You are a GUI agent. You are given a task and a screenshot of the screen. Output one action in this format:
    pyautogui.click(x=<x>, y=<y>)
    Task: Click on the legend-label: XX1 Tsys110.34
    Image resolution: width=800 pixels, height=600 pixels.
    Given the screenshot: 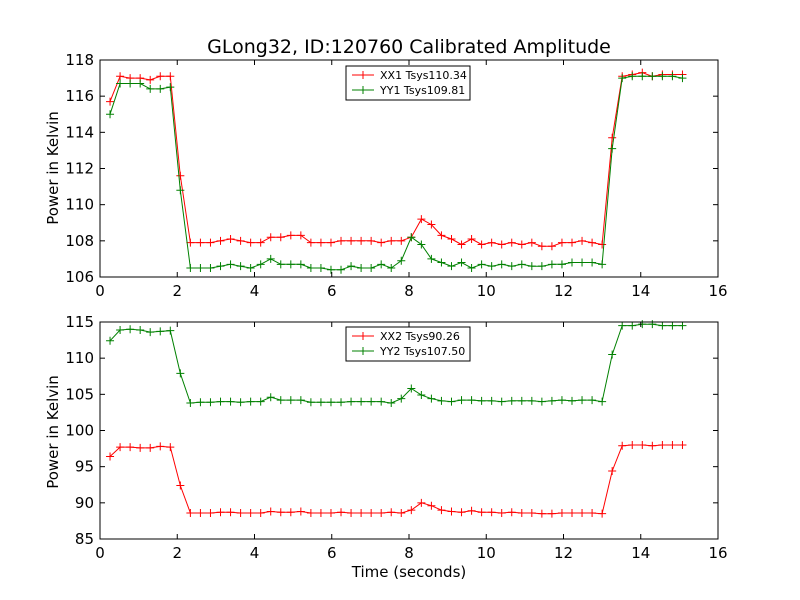 What is the action you would take?
    pyautogui.click(x=423, y=75)
    